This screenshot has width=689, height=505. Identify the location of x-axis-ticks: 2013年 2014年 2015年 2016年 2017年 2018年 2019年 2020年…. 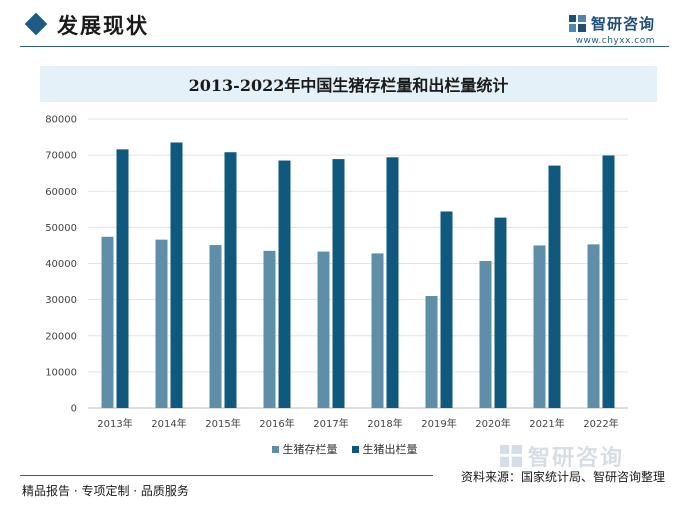
(357, 423).